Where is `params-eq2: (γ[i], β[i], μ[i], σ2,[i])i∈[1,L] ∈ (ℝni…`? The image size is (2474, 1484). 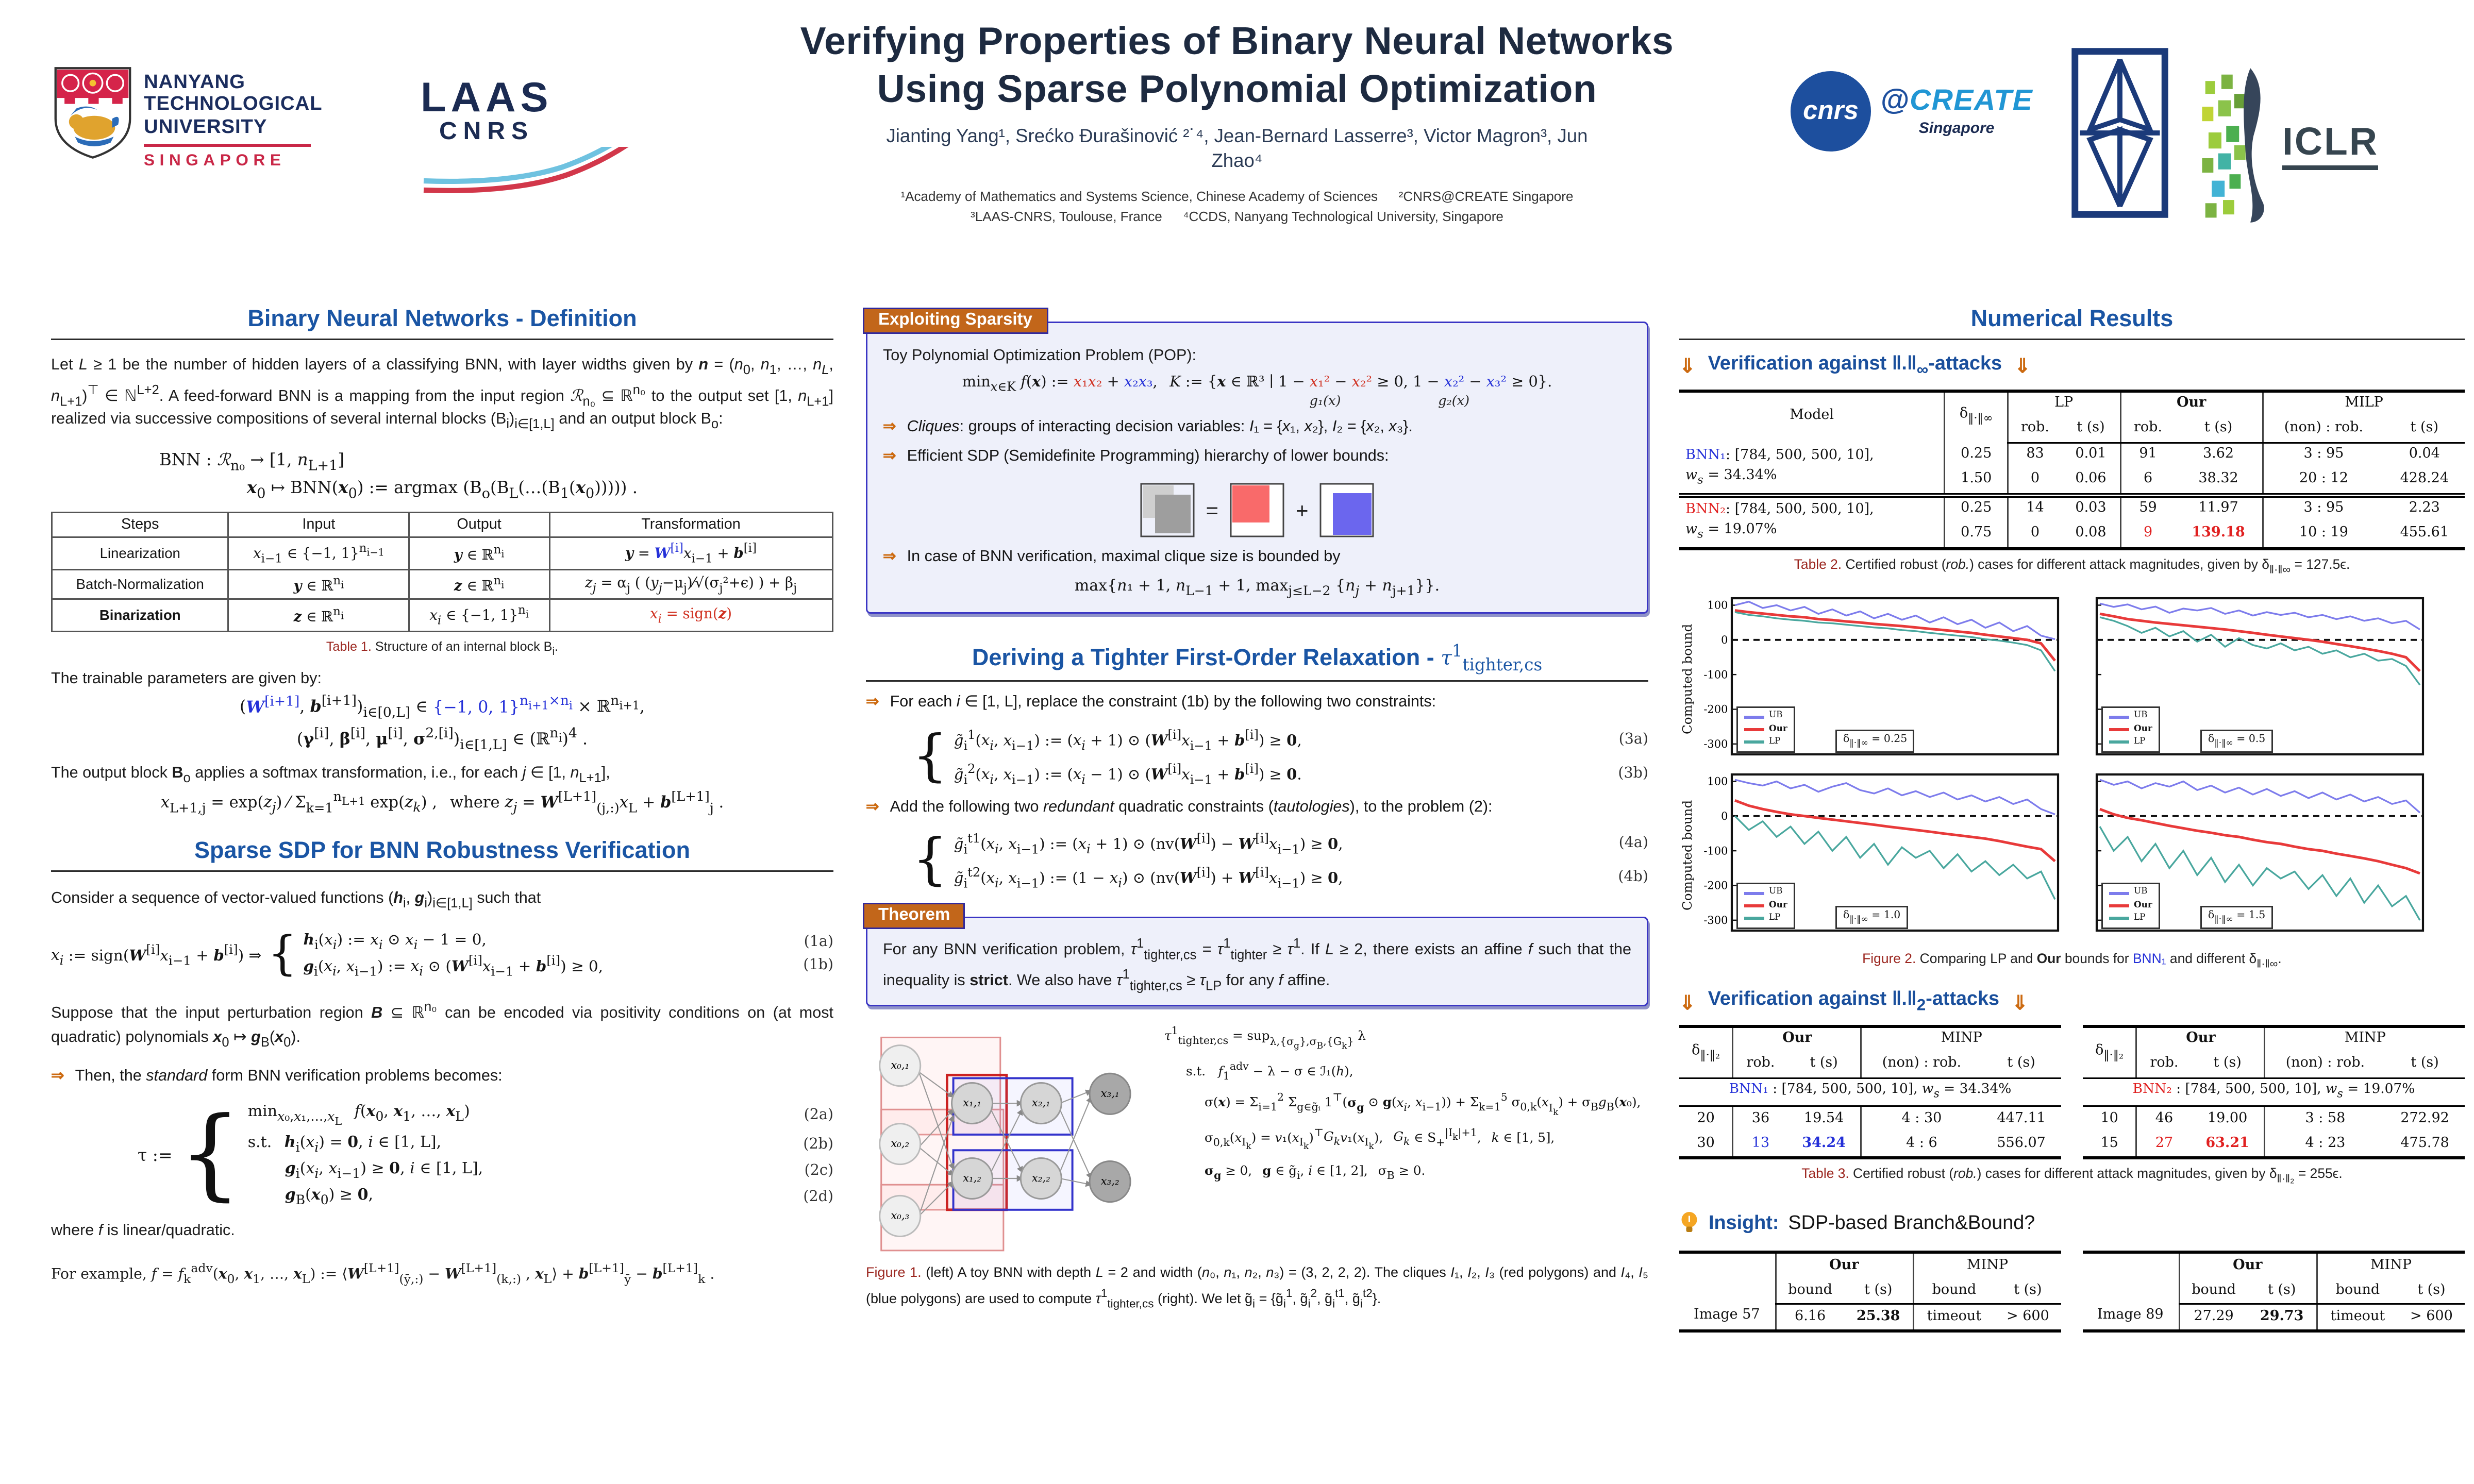 params-eq2: (γ[i], β[i], μ[i], σ2,[i])i∈[1,L] ∈ (ℝni… is located at coordinates (442, 740).